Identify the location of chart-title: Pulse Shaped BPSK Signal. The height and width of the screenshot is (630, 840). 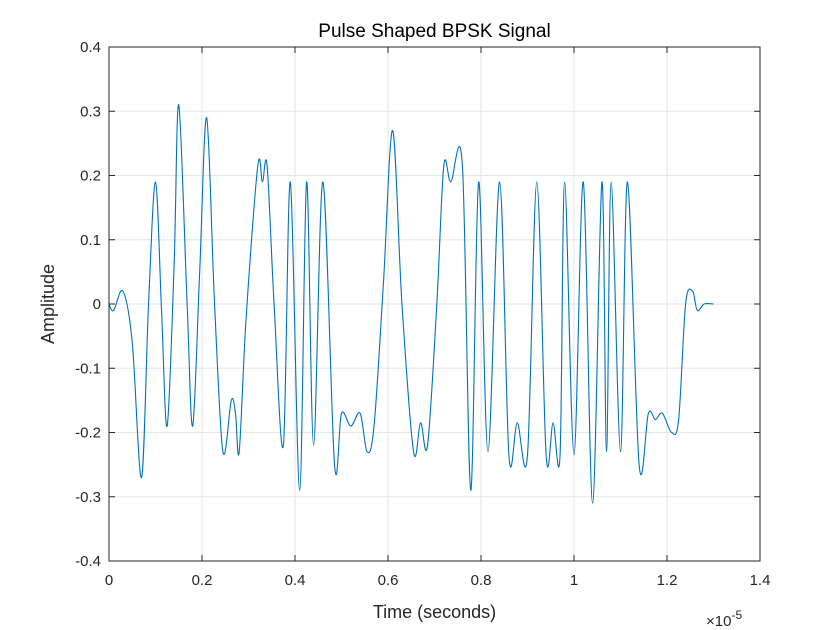
(434, 31).